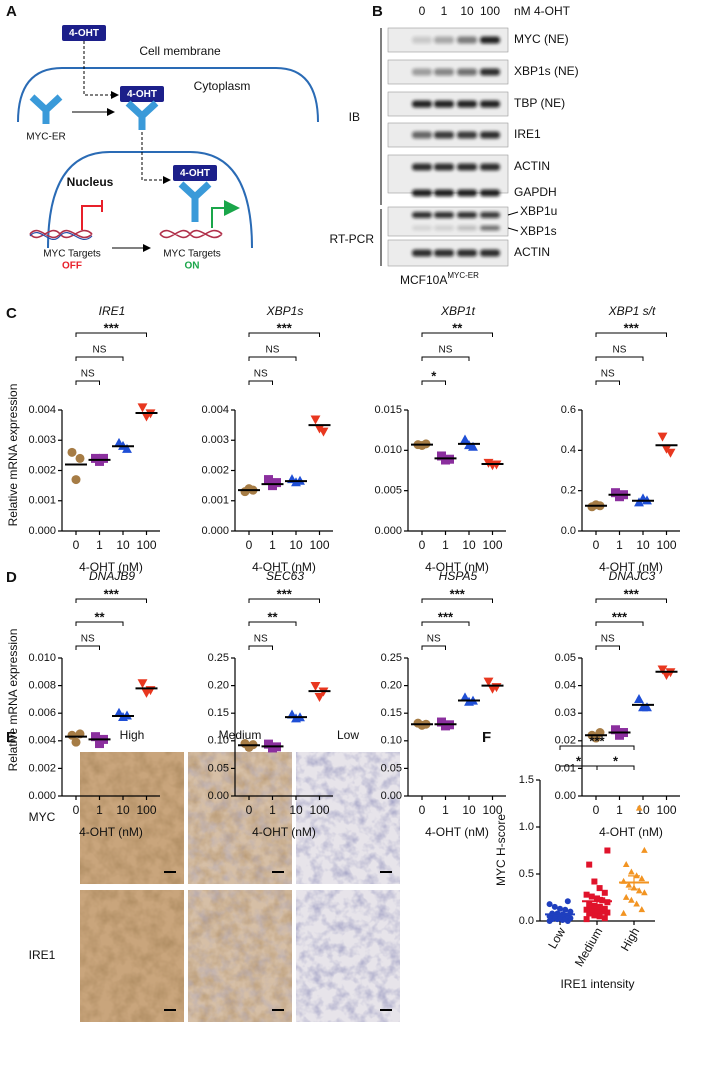 This screenshot has height=1072, width=725. I want to click on row-label: TBP (NE), so click(539, 103).